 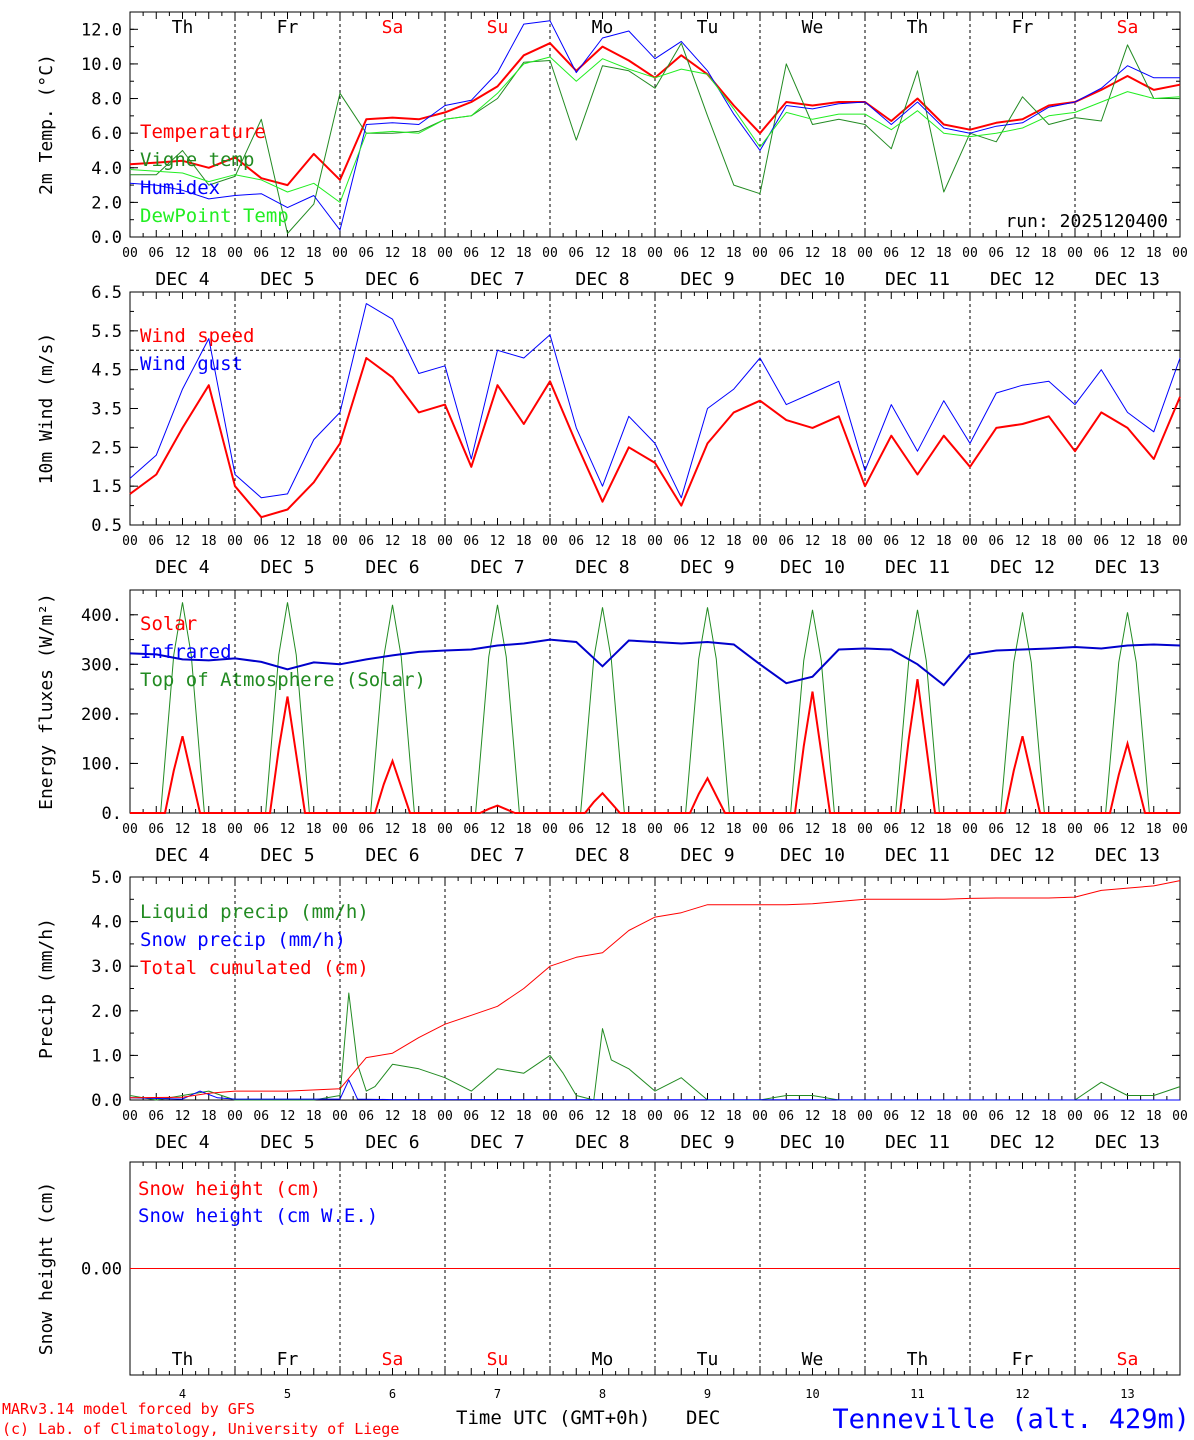 I want to click on series-line-infrared, so click(x=655, y=662).